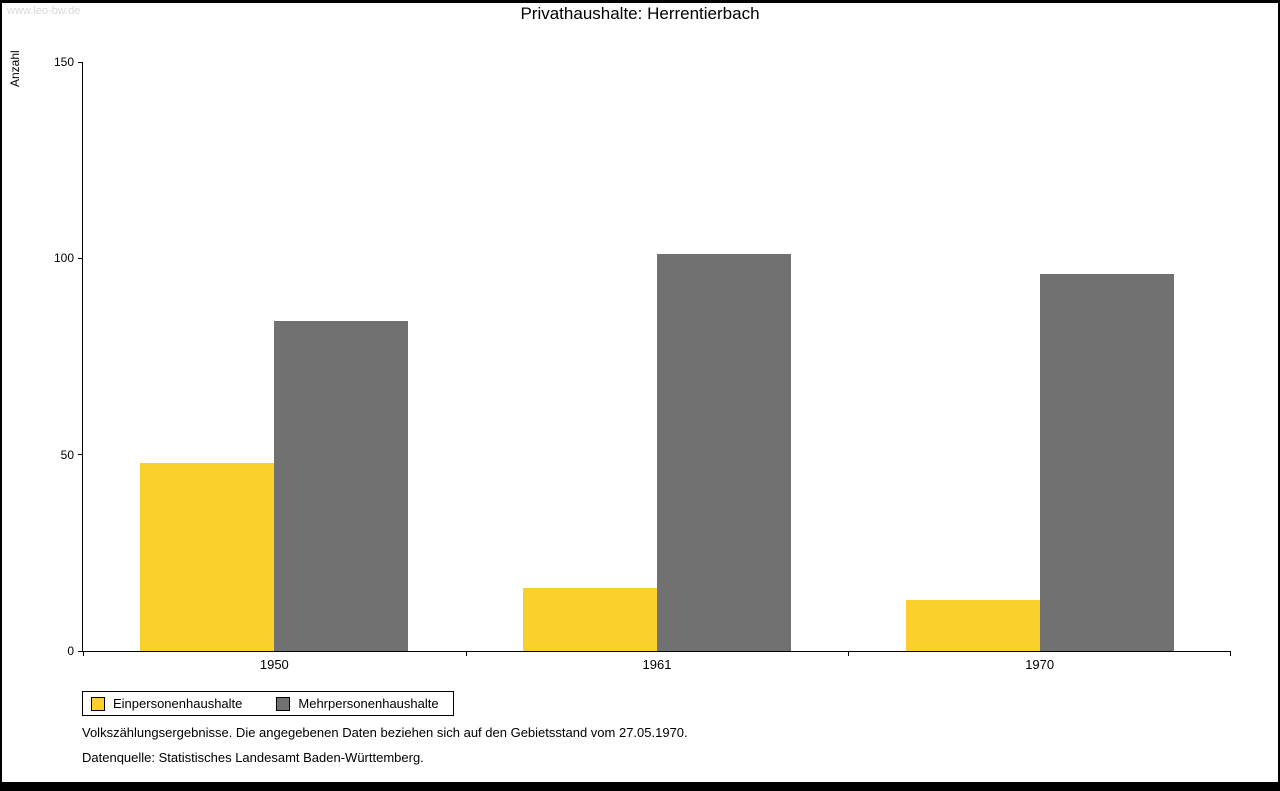  Describe the element at coordinates (15, 68) in the screenshot. I see `y-axis-label: Anzahl` at that location.